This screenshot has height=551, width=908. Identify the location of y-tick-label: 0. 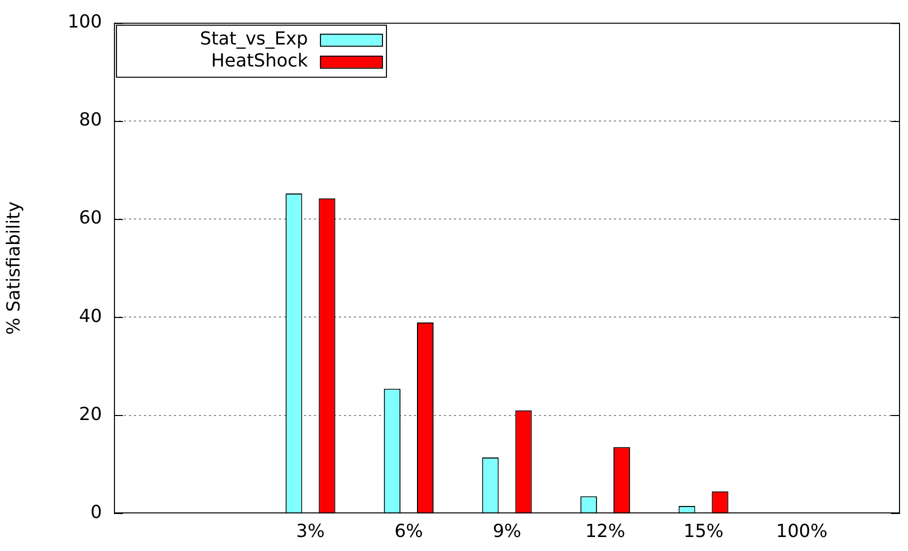
(96, 513).